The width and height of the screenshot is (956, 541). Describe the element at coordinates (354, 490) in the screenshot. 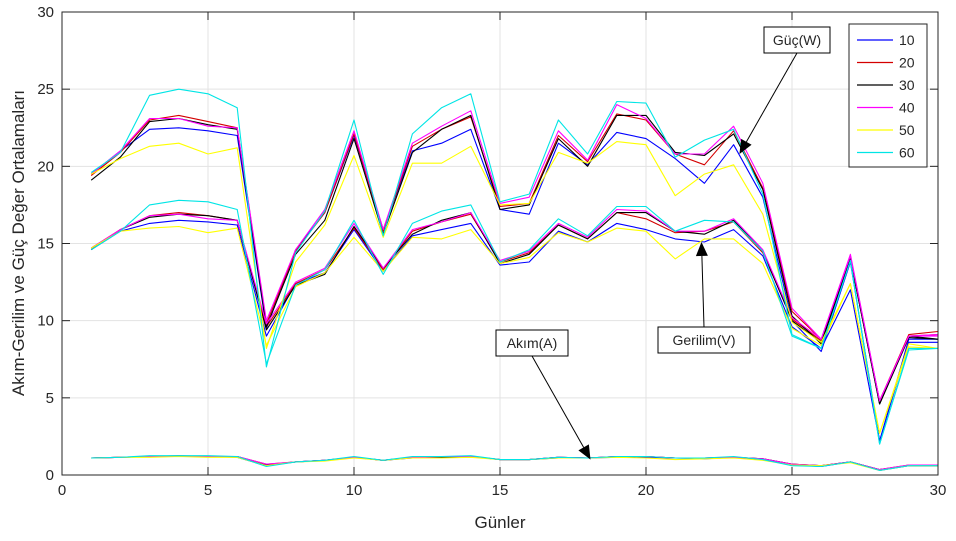

I see `x-tick-label: 10` at that location.